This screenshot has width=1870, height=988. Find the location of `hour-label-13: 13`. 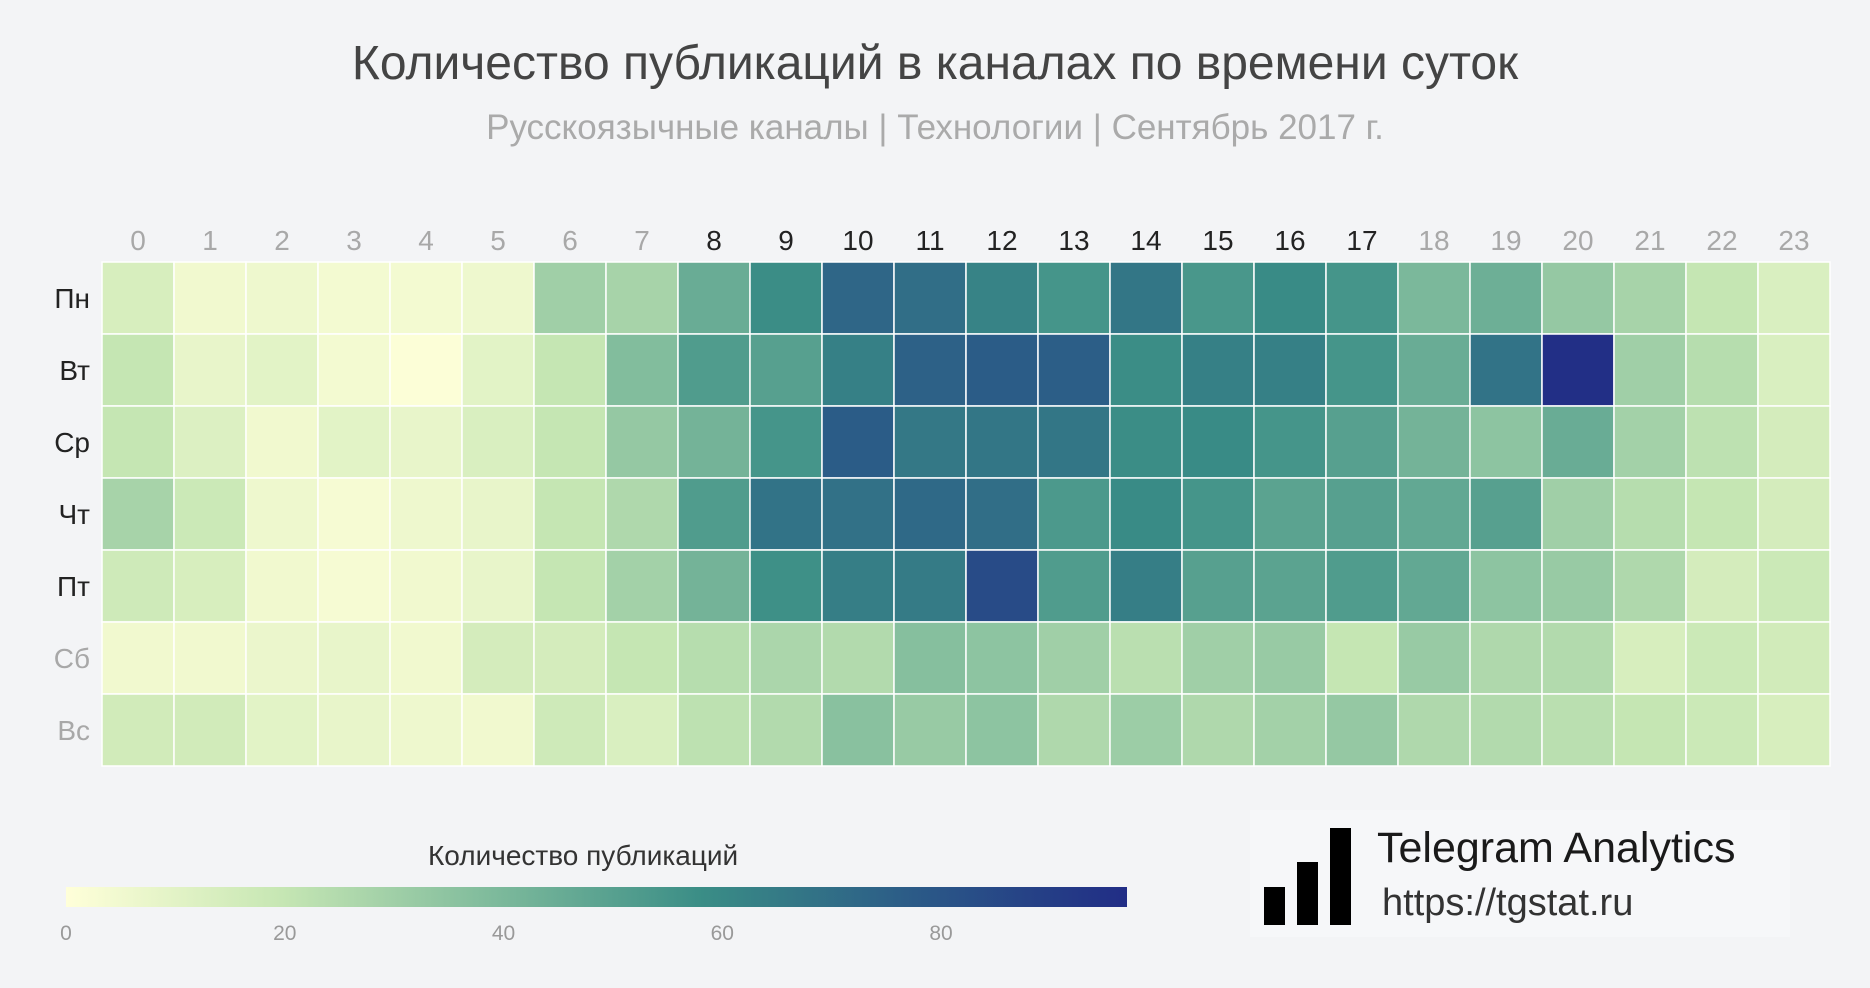

hour-label-13: 13 is located at coordinates (1073, 240).